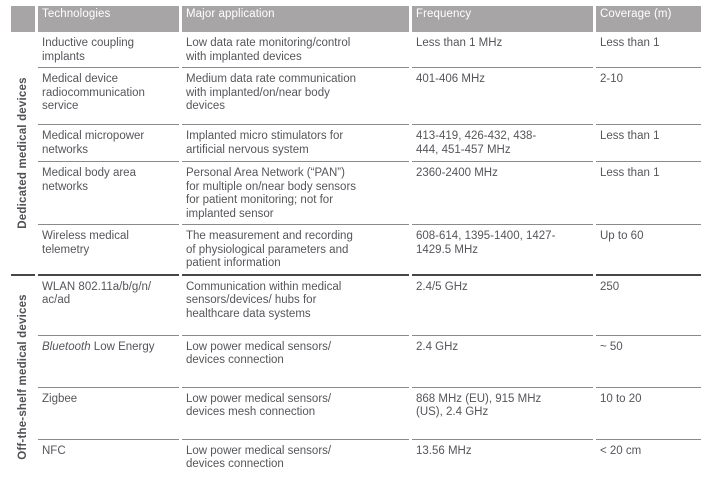 The width and height of the screenshot is (711, 478). I want to click on section-label-off-the-shelf: Off-the-shelf medical devices, so click(23, 377).